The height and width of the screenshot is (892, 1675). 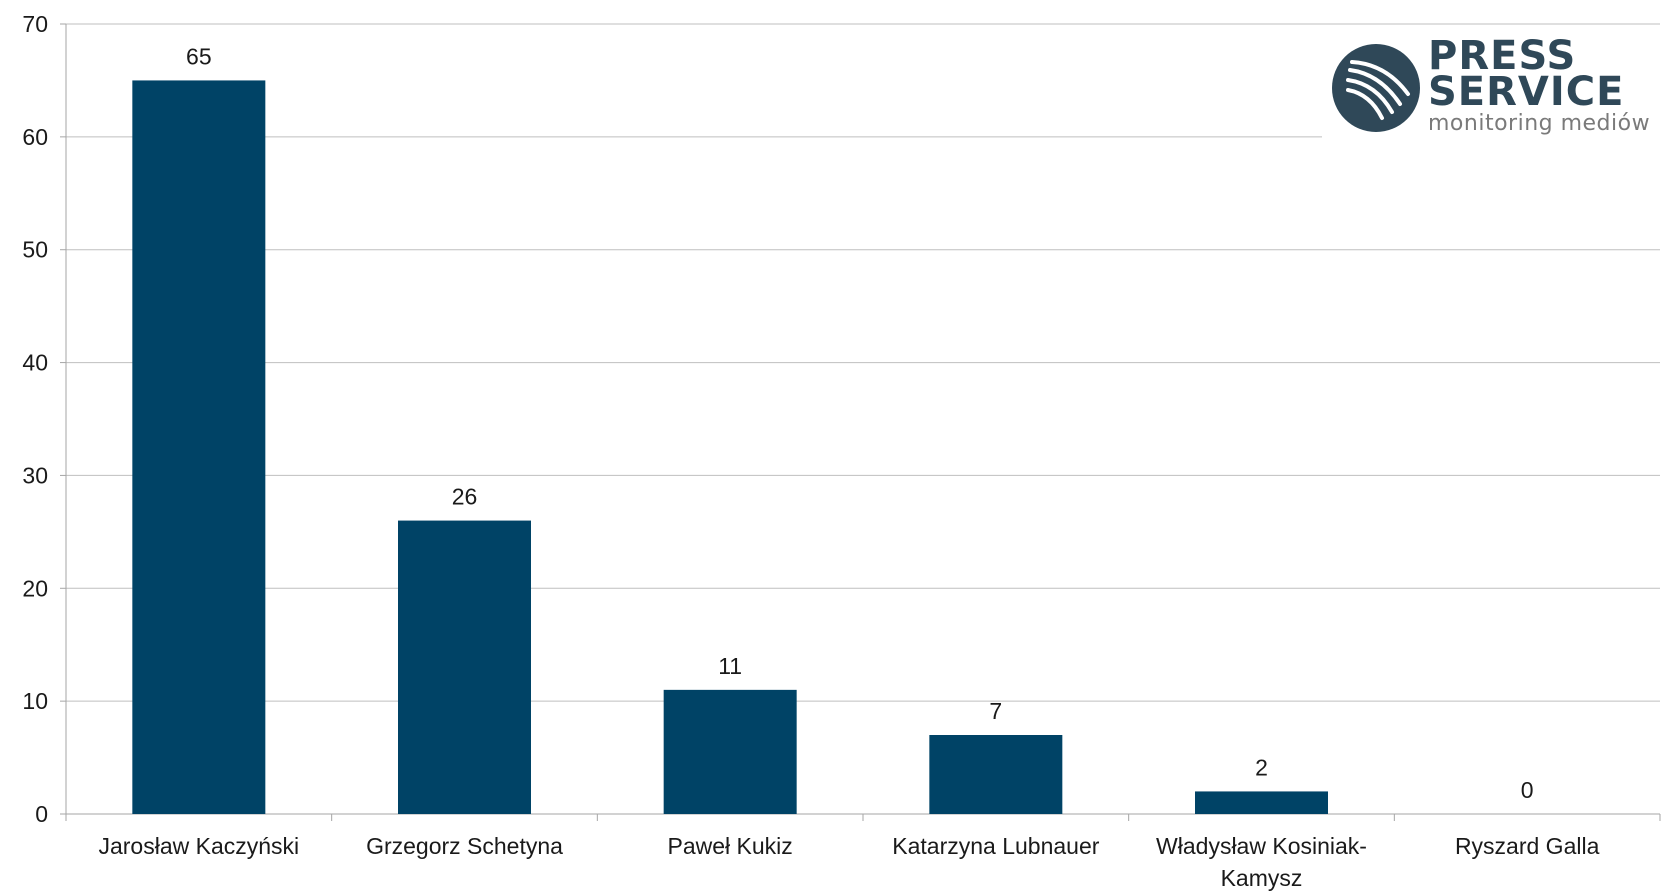 I want to click on press-service-logo-icon, so click(x=1376, y=88).